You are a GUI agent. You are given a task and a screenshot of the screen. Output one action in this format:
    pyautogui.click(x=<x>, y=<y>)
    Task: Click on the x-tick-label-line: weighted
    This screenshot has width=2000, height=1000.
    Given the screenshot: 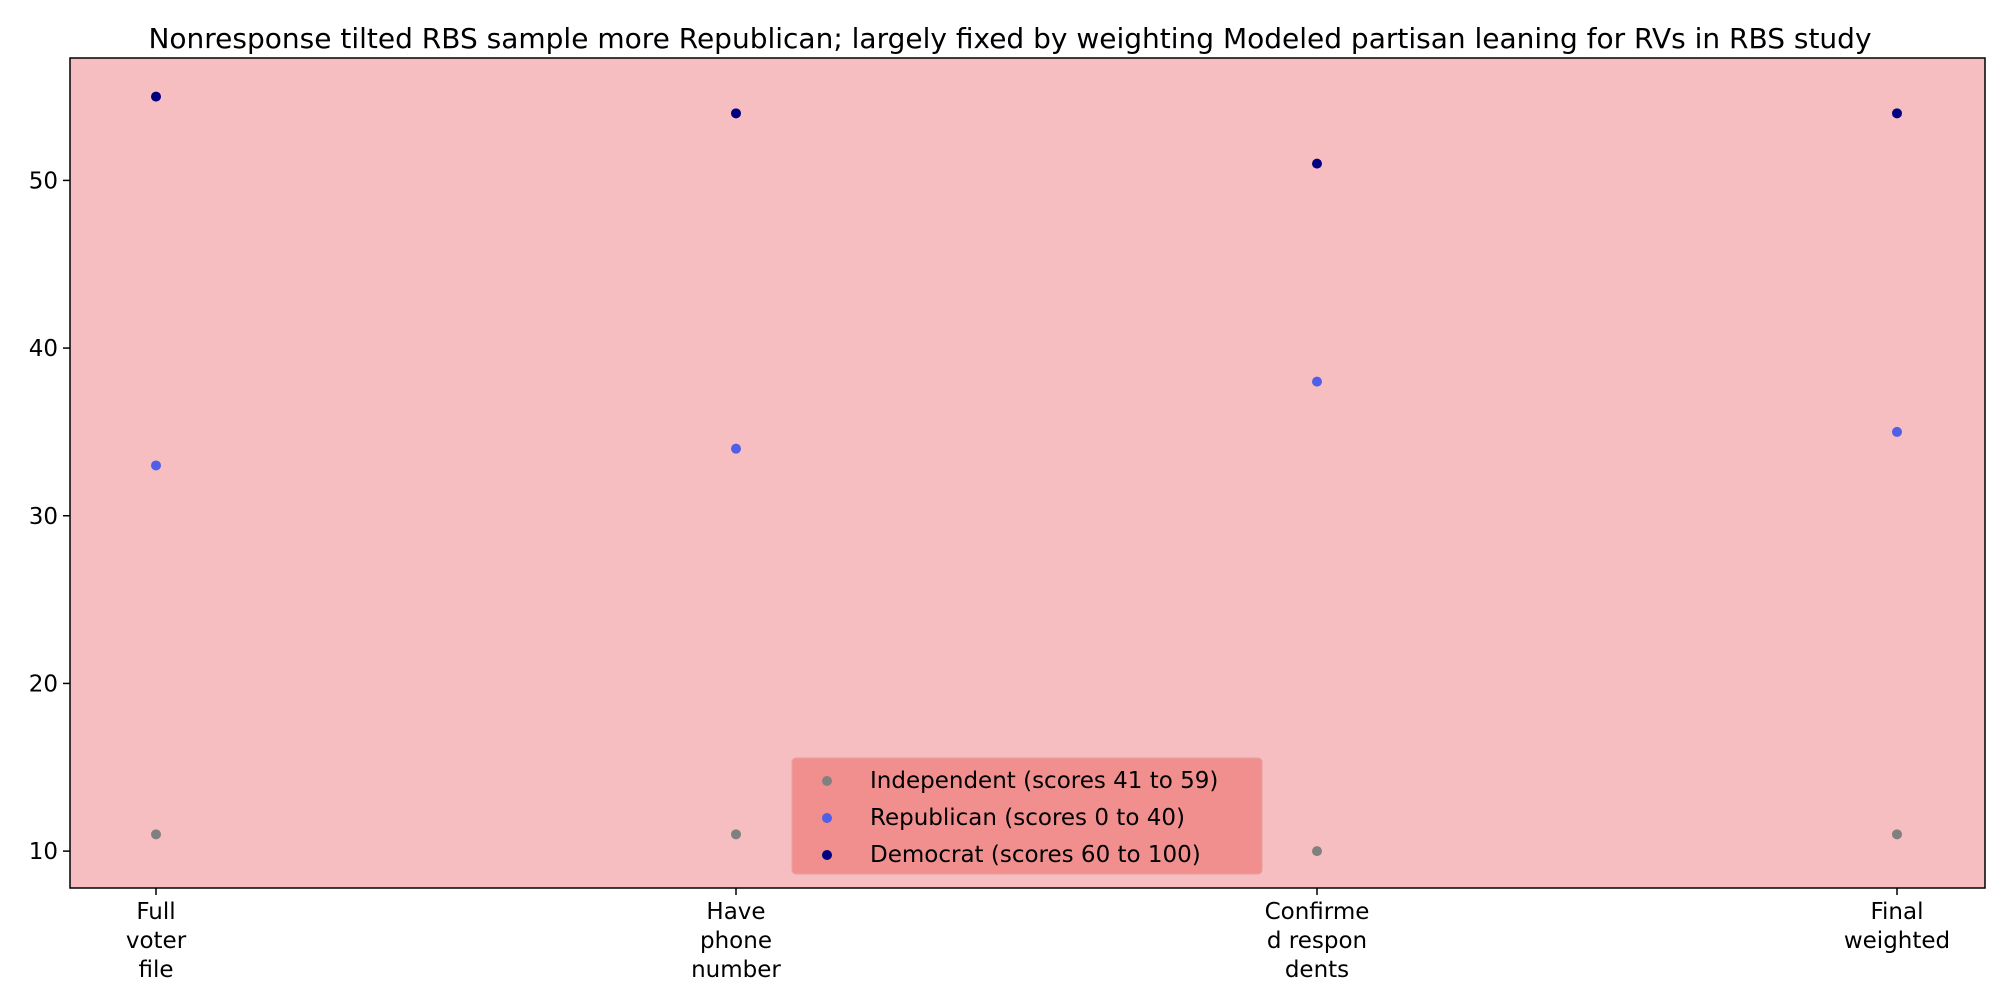 What is the action you would take?
    pyautogui.click(x=1897, y=941)
    